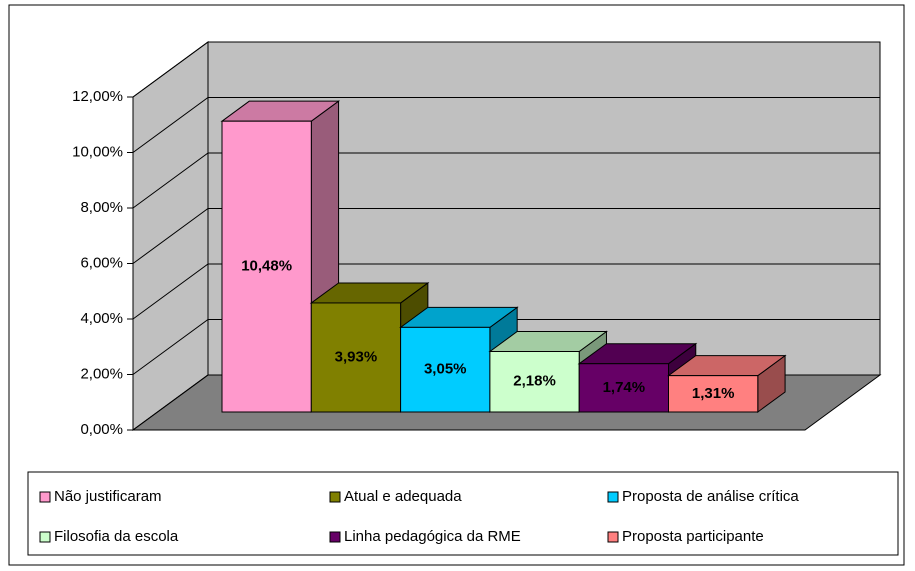  I want to click on legend-label: Atual e adequada, so click(403, 496).